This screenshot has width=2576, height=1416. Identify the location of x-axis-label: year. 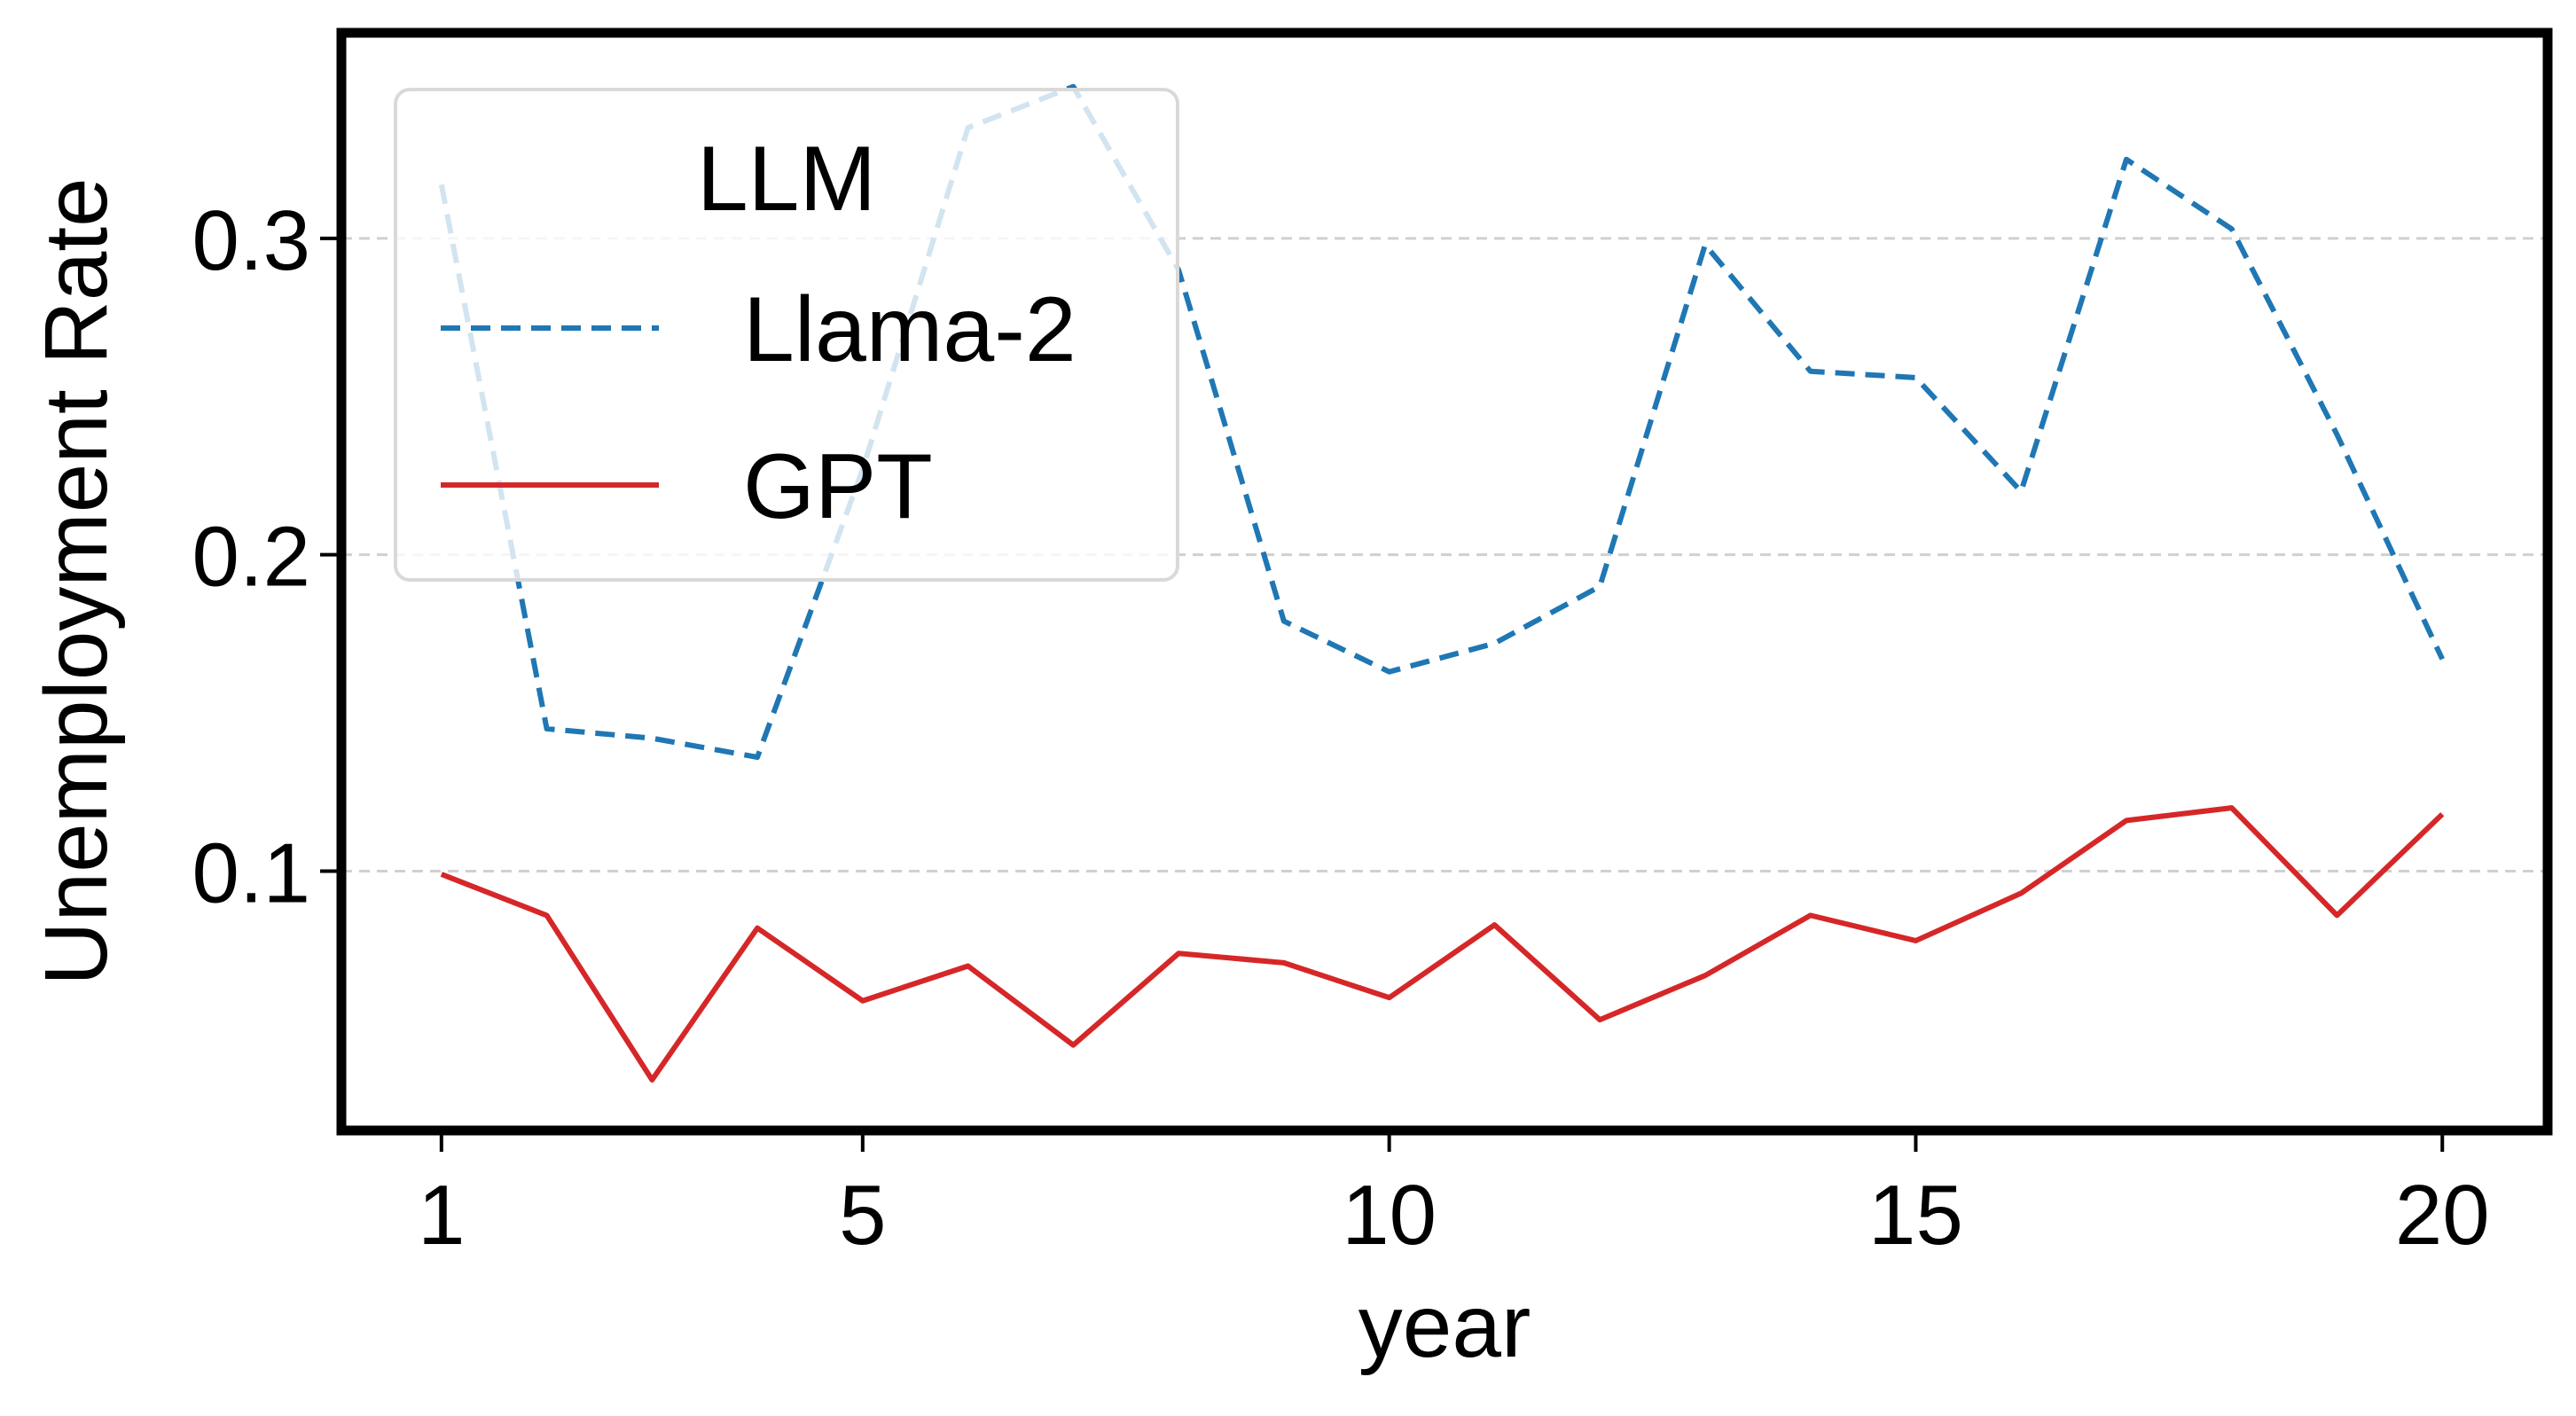
(1444, 1326).